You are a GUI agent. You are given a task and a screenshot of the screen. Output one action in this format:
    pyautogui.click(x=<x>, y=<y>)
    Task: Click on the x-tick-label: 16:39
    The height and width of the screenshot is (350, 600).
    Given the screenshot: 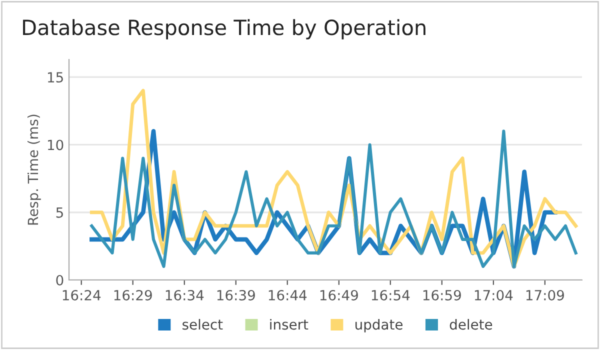 What is the action you would take?
    pyautogui.click(x=236, y=295)
    